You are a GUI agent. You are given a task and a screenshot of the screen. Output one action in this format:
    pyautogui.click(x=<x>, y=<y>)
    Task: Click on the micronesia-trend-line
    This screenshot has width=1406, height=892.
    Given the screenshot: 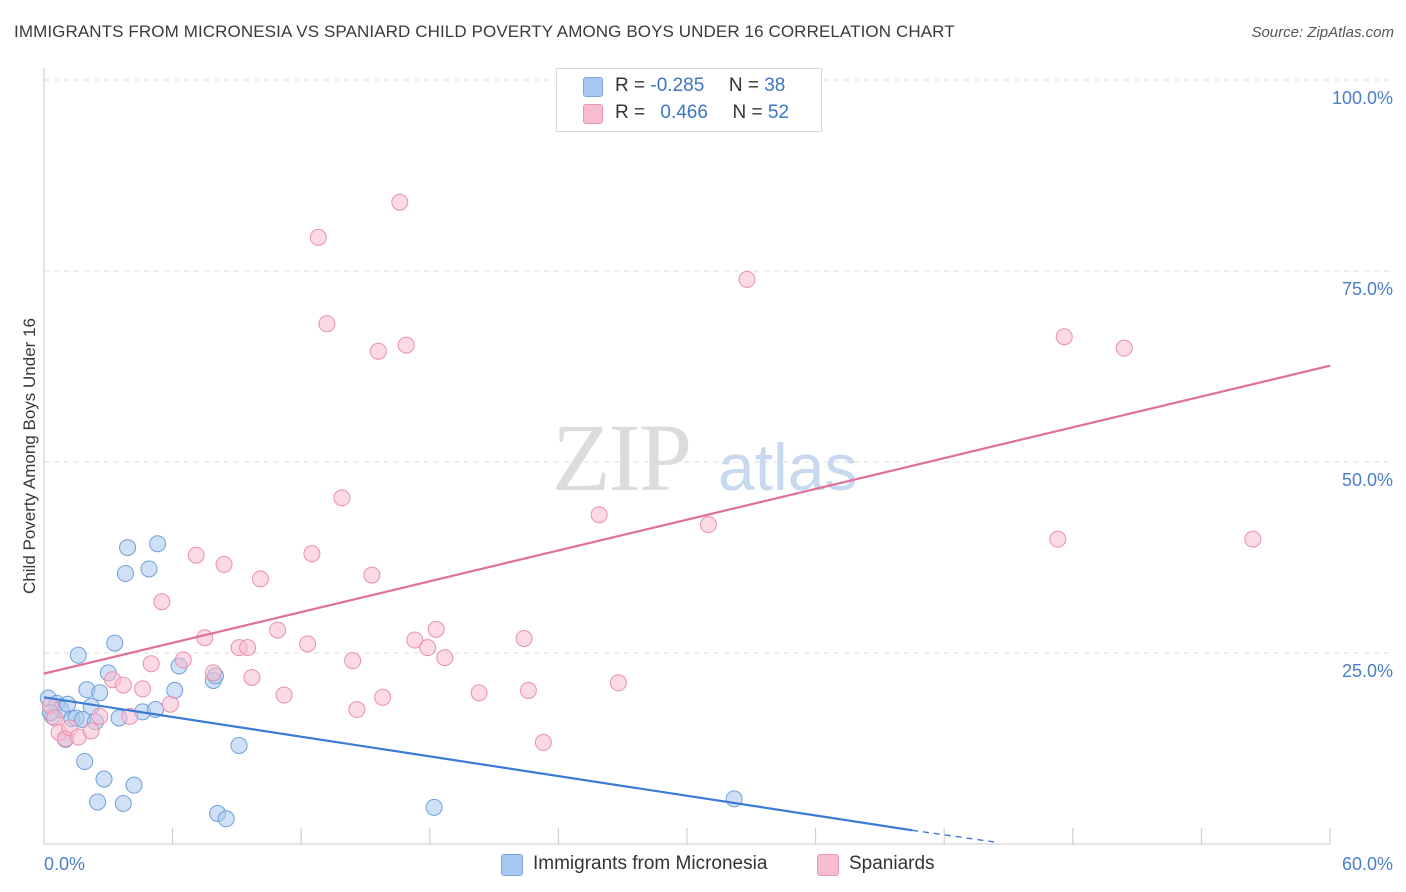 What is the action you would take?
    pyautogui.click(x=478, y=764)
    